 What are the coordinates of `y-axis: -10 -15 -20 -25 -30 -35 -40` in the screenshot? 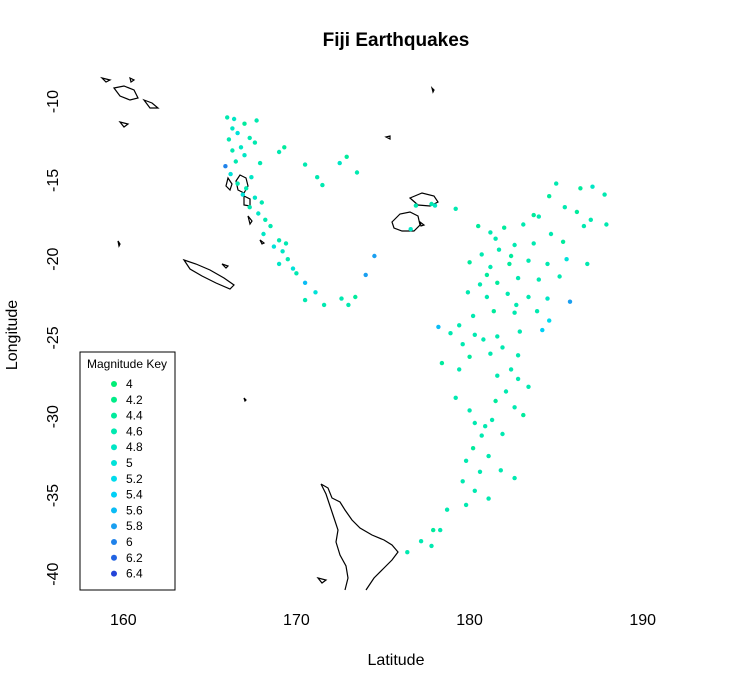 It's located at (53, 338).